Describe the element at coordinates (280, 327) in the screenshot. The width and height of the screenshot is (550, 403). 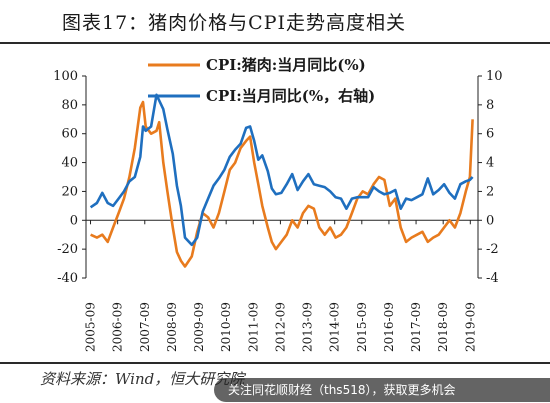
I see `x-tick-label: 2012-09` at that location.